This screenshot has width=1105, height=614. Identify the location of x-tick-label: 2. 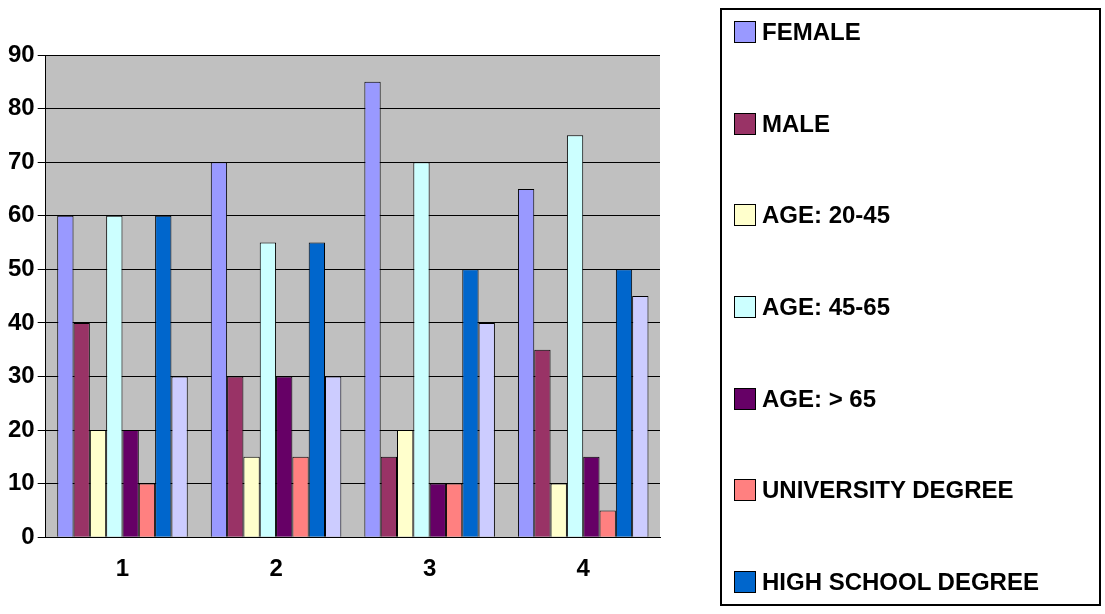
(276, 568).